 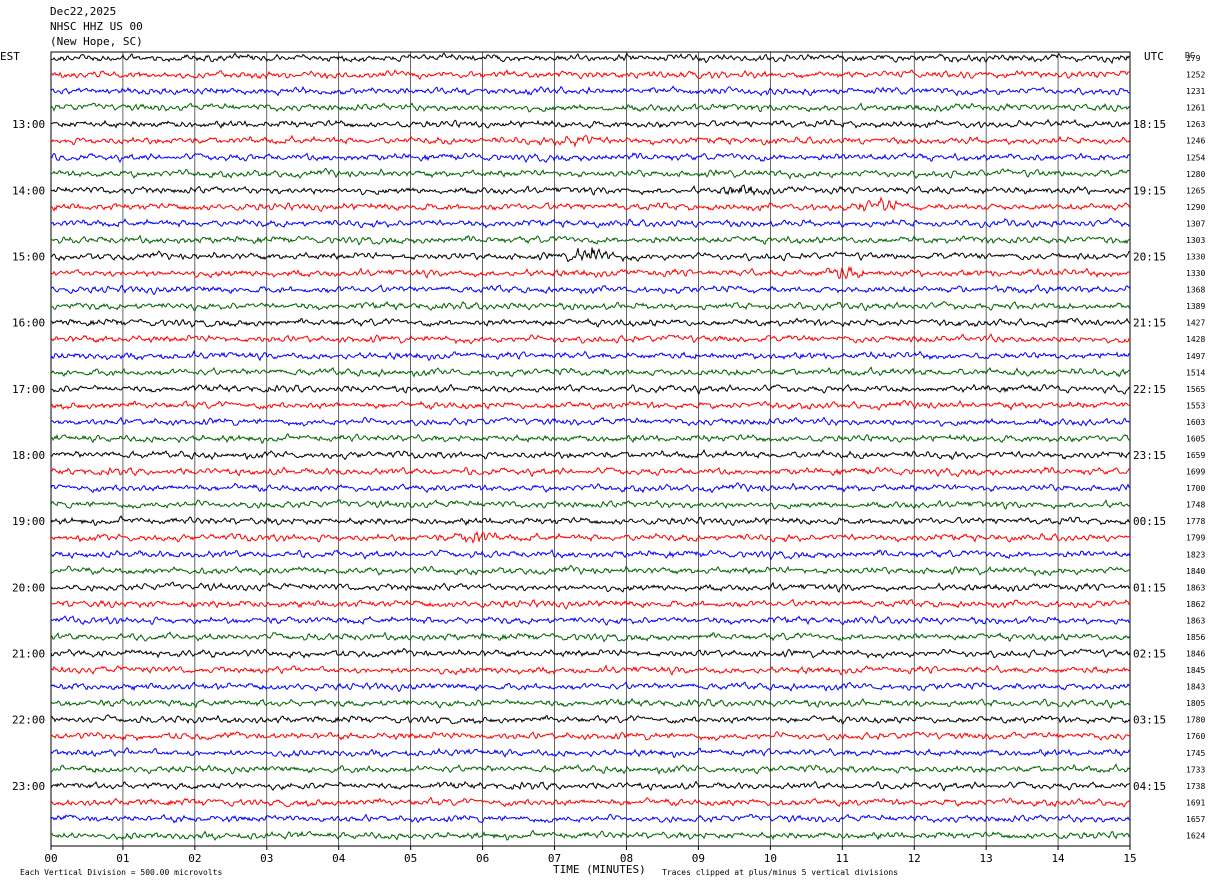 I want to click on x-tick-label: 03, so click(x=266, y=858).